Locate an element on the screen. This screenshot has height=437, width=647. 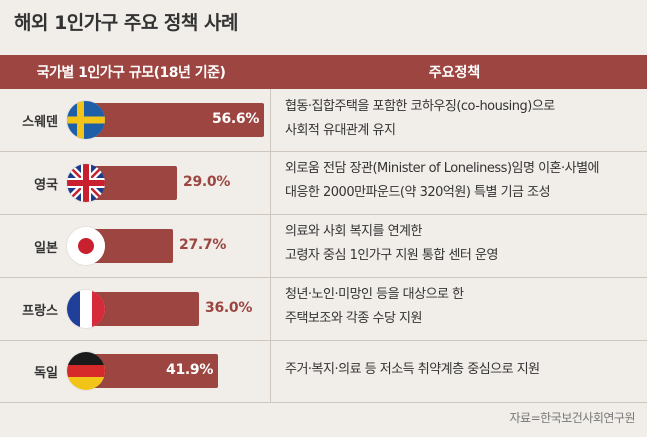
policy-line: 사회적 유대관계 유지 is located at coordinates (340, 130).